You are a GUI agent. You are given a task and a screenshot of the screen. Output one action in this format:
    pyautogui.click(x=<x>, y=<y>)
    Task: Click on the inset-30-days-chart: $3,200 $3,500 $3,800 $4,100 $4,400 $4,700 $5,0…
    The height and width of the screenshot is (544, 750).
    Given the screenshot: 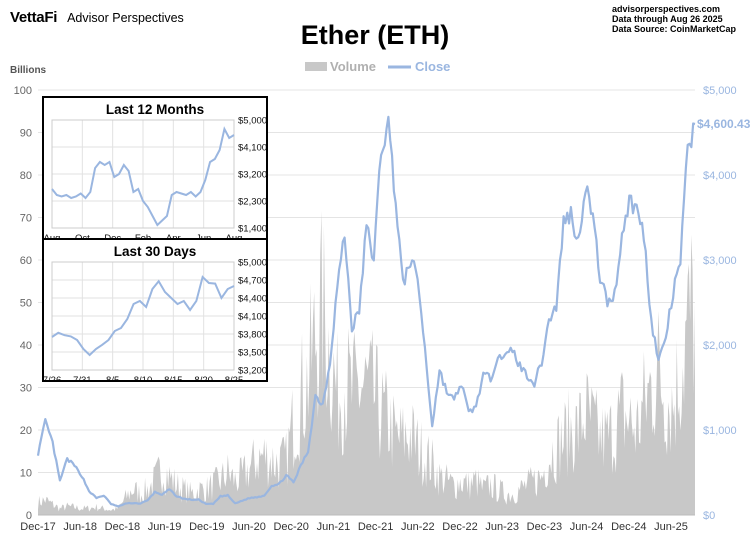 What is the action you would take?
    pyautogui.click(x=155, y=319)
    